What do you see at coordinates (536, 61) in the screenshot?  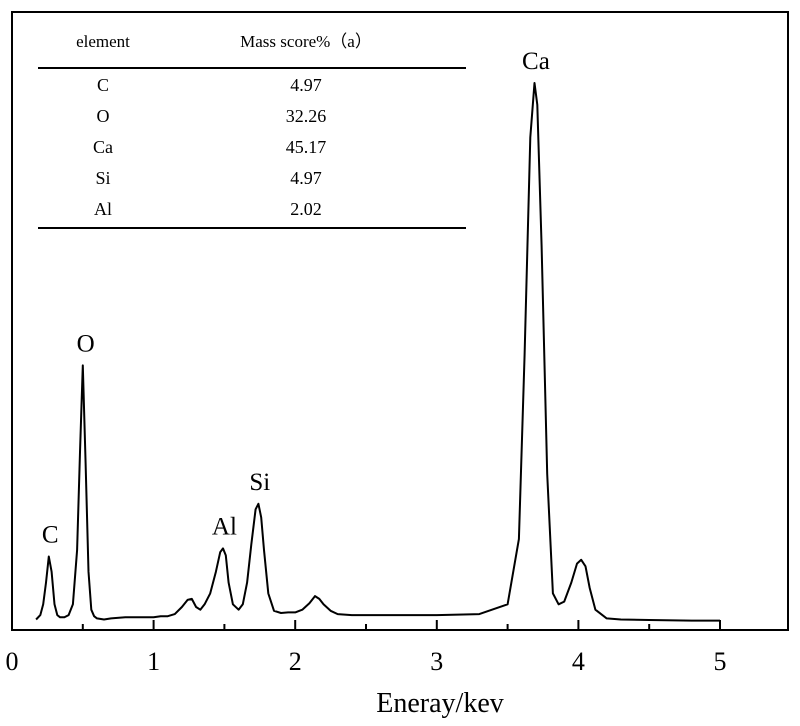 I see `peak-label-ca: Ca` at bounding box center [536, 61].